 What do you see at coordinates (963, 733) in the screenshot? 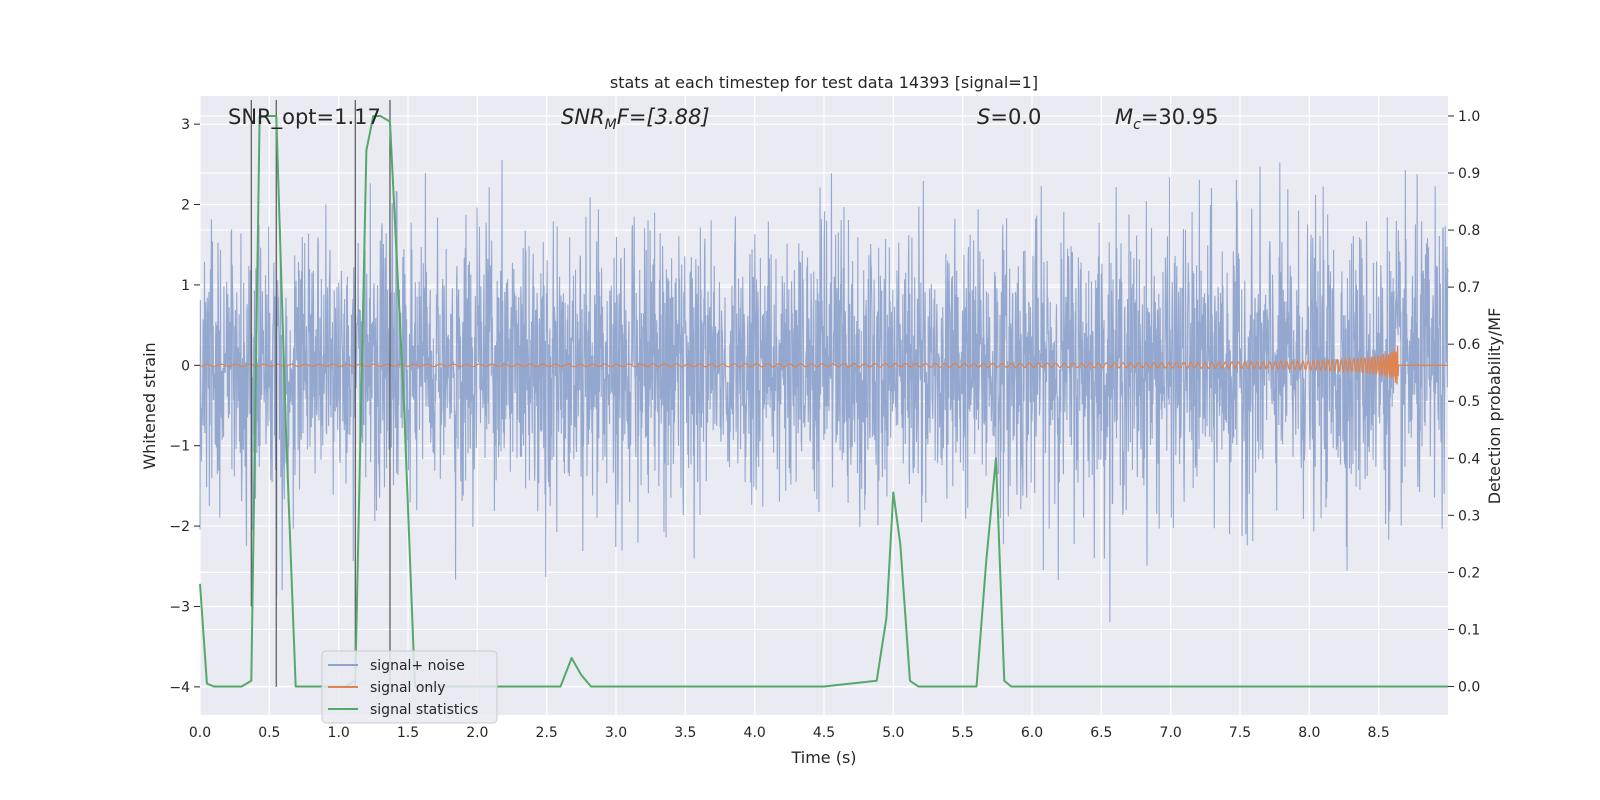
I see `x-tick-label: 5.5` at bounding box center [963, 733].